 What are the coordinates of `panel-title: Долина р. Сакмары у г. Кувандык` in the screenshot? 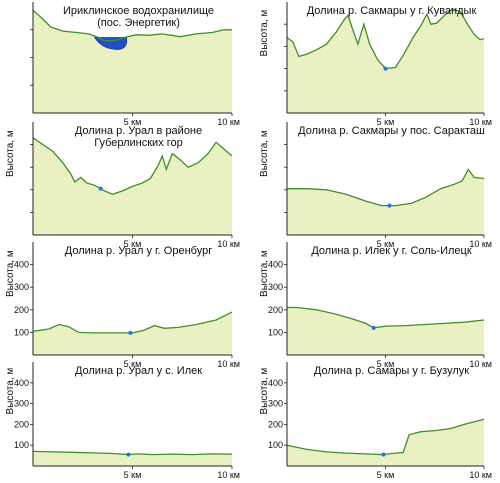 It's located at (392, 11).